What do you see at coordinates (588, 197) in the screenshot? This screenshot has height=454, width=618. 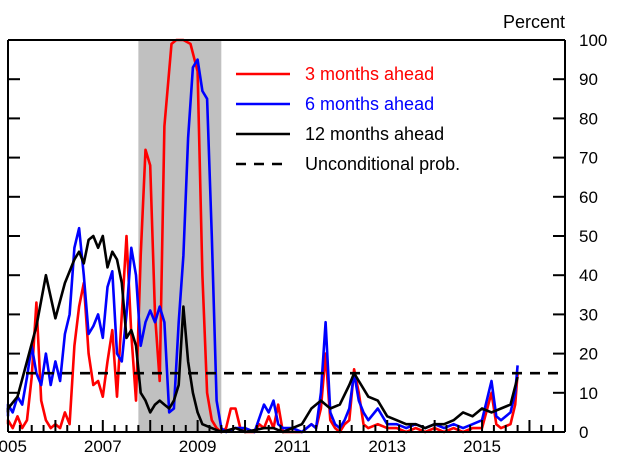 I see `y-tick-label: 60` at bounding box center [588, 197].